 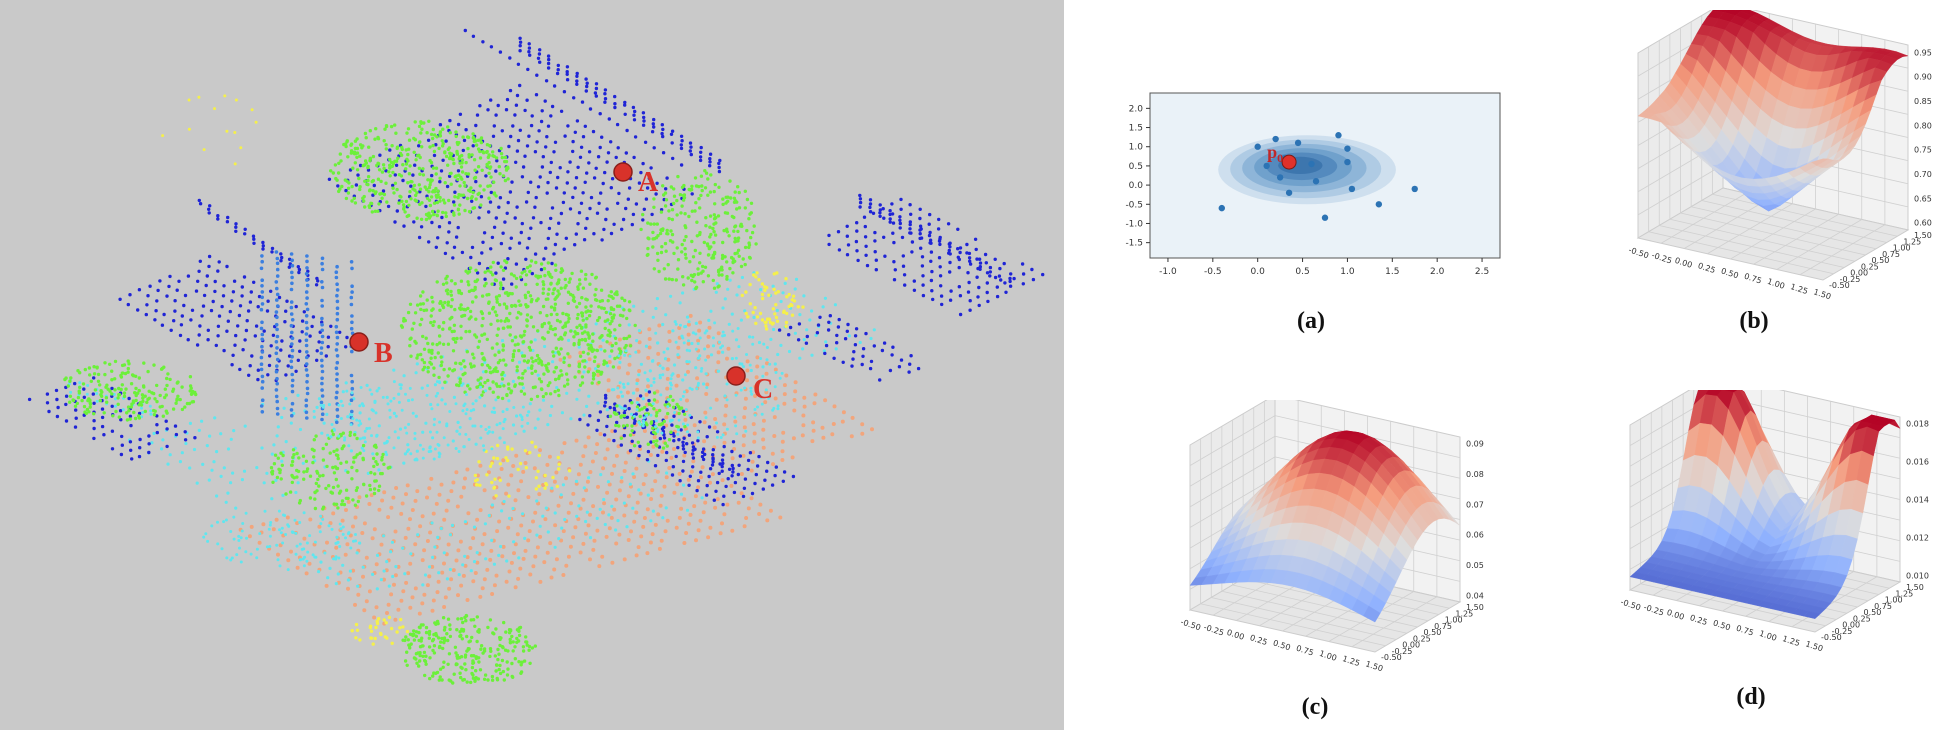 What do you see at coordinates (1917, 462) in the screenshot?
I see `z-tick-label: 0.016` at bounding box center [1917, 462].